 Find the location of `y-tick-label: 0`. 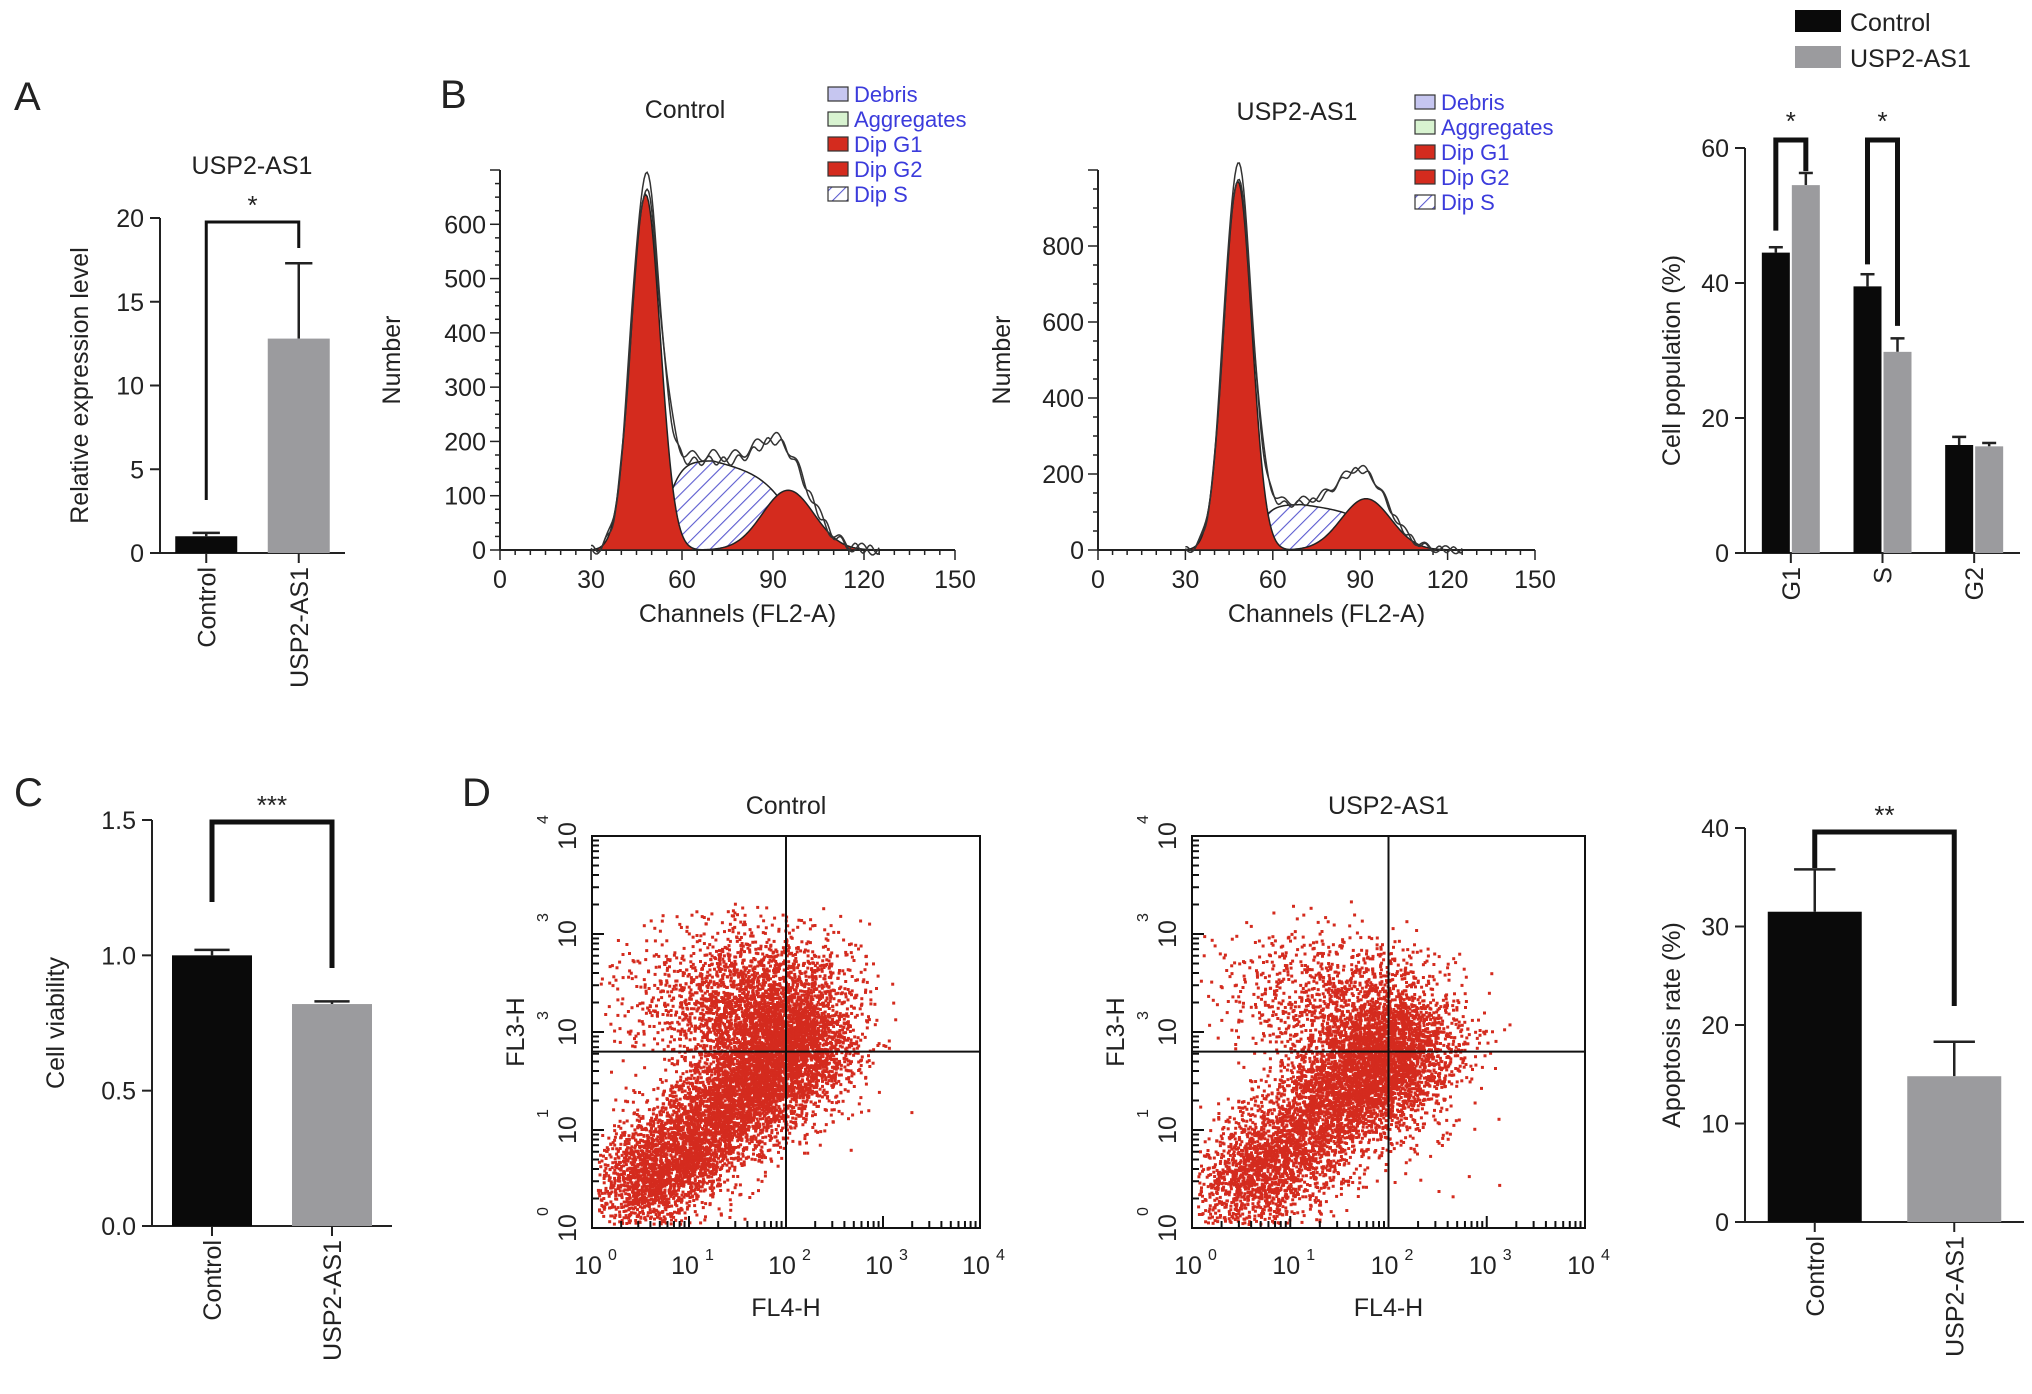

y-tick-label: 0 is located at coordinates (479, 551).